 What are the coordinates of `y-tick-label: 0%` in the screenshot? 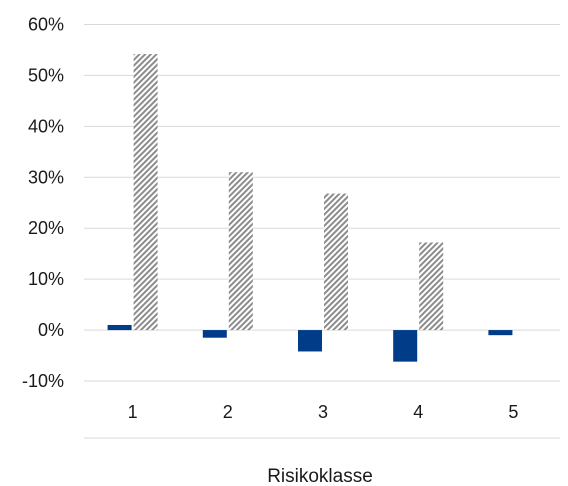 It's located at (51, 330).